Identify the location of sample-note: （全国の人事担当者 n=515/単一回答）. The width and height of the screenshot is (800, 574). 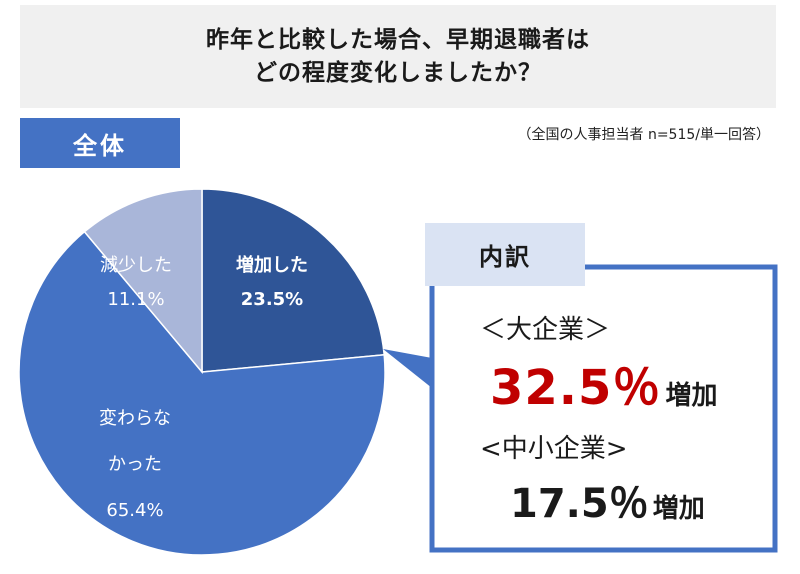
(644, 135).